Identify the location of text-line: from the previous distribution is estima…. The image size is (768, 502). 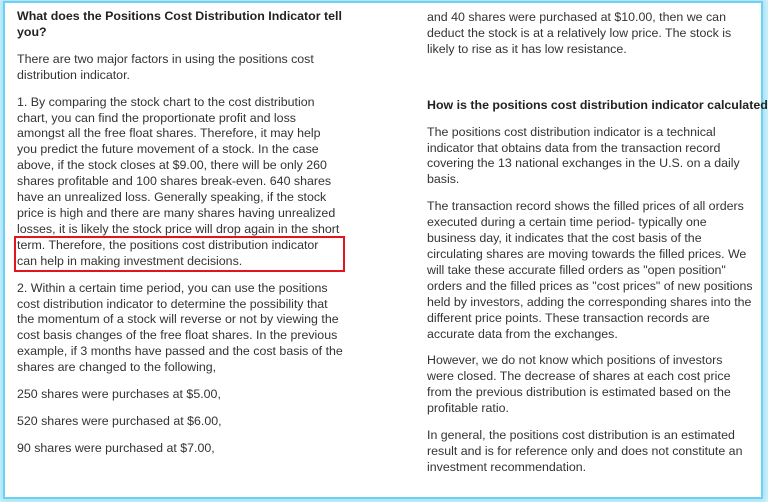
(579, 392).